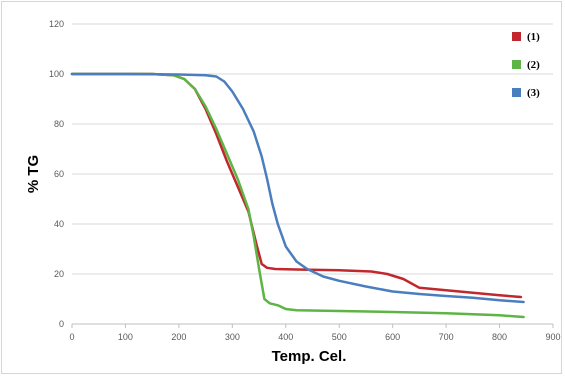 The width and height of the screenshot is (565, 377). I want to click on x-tick-label: 200, so click(178, 337).